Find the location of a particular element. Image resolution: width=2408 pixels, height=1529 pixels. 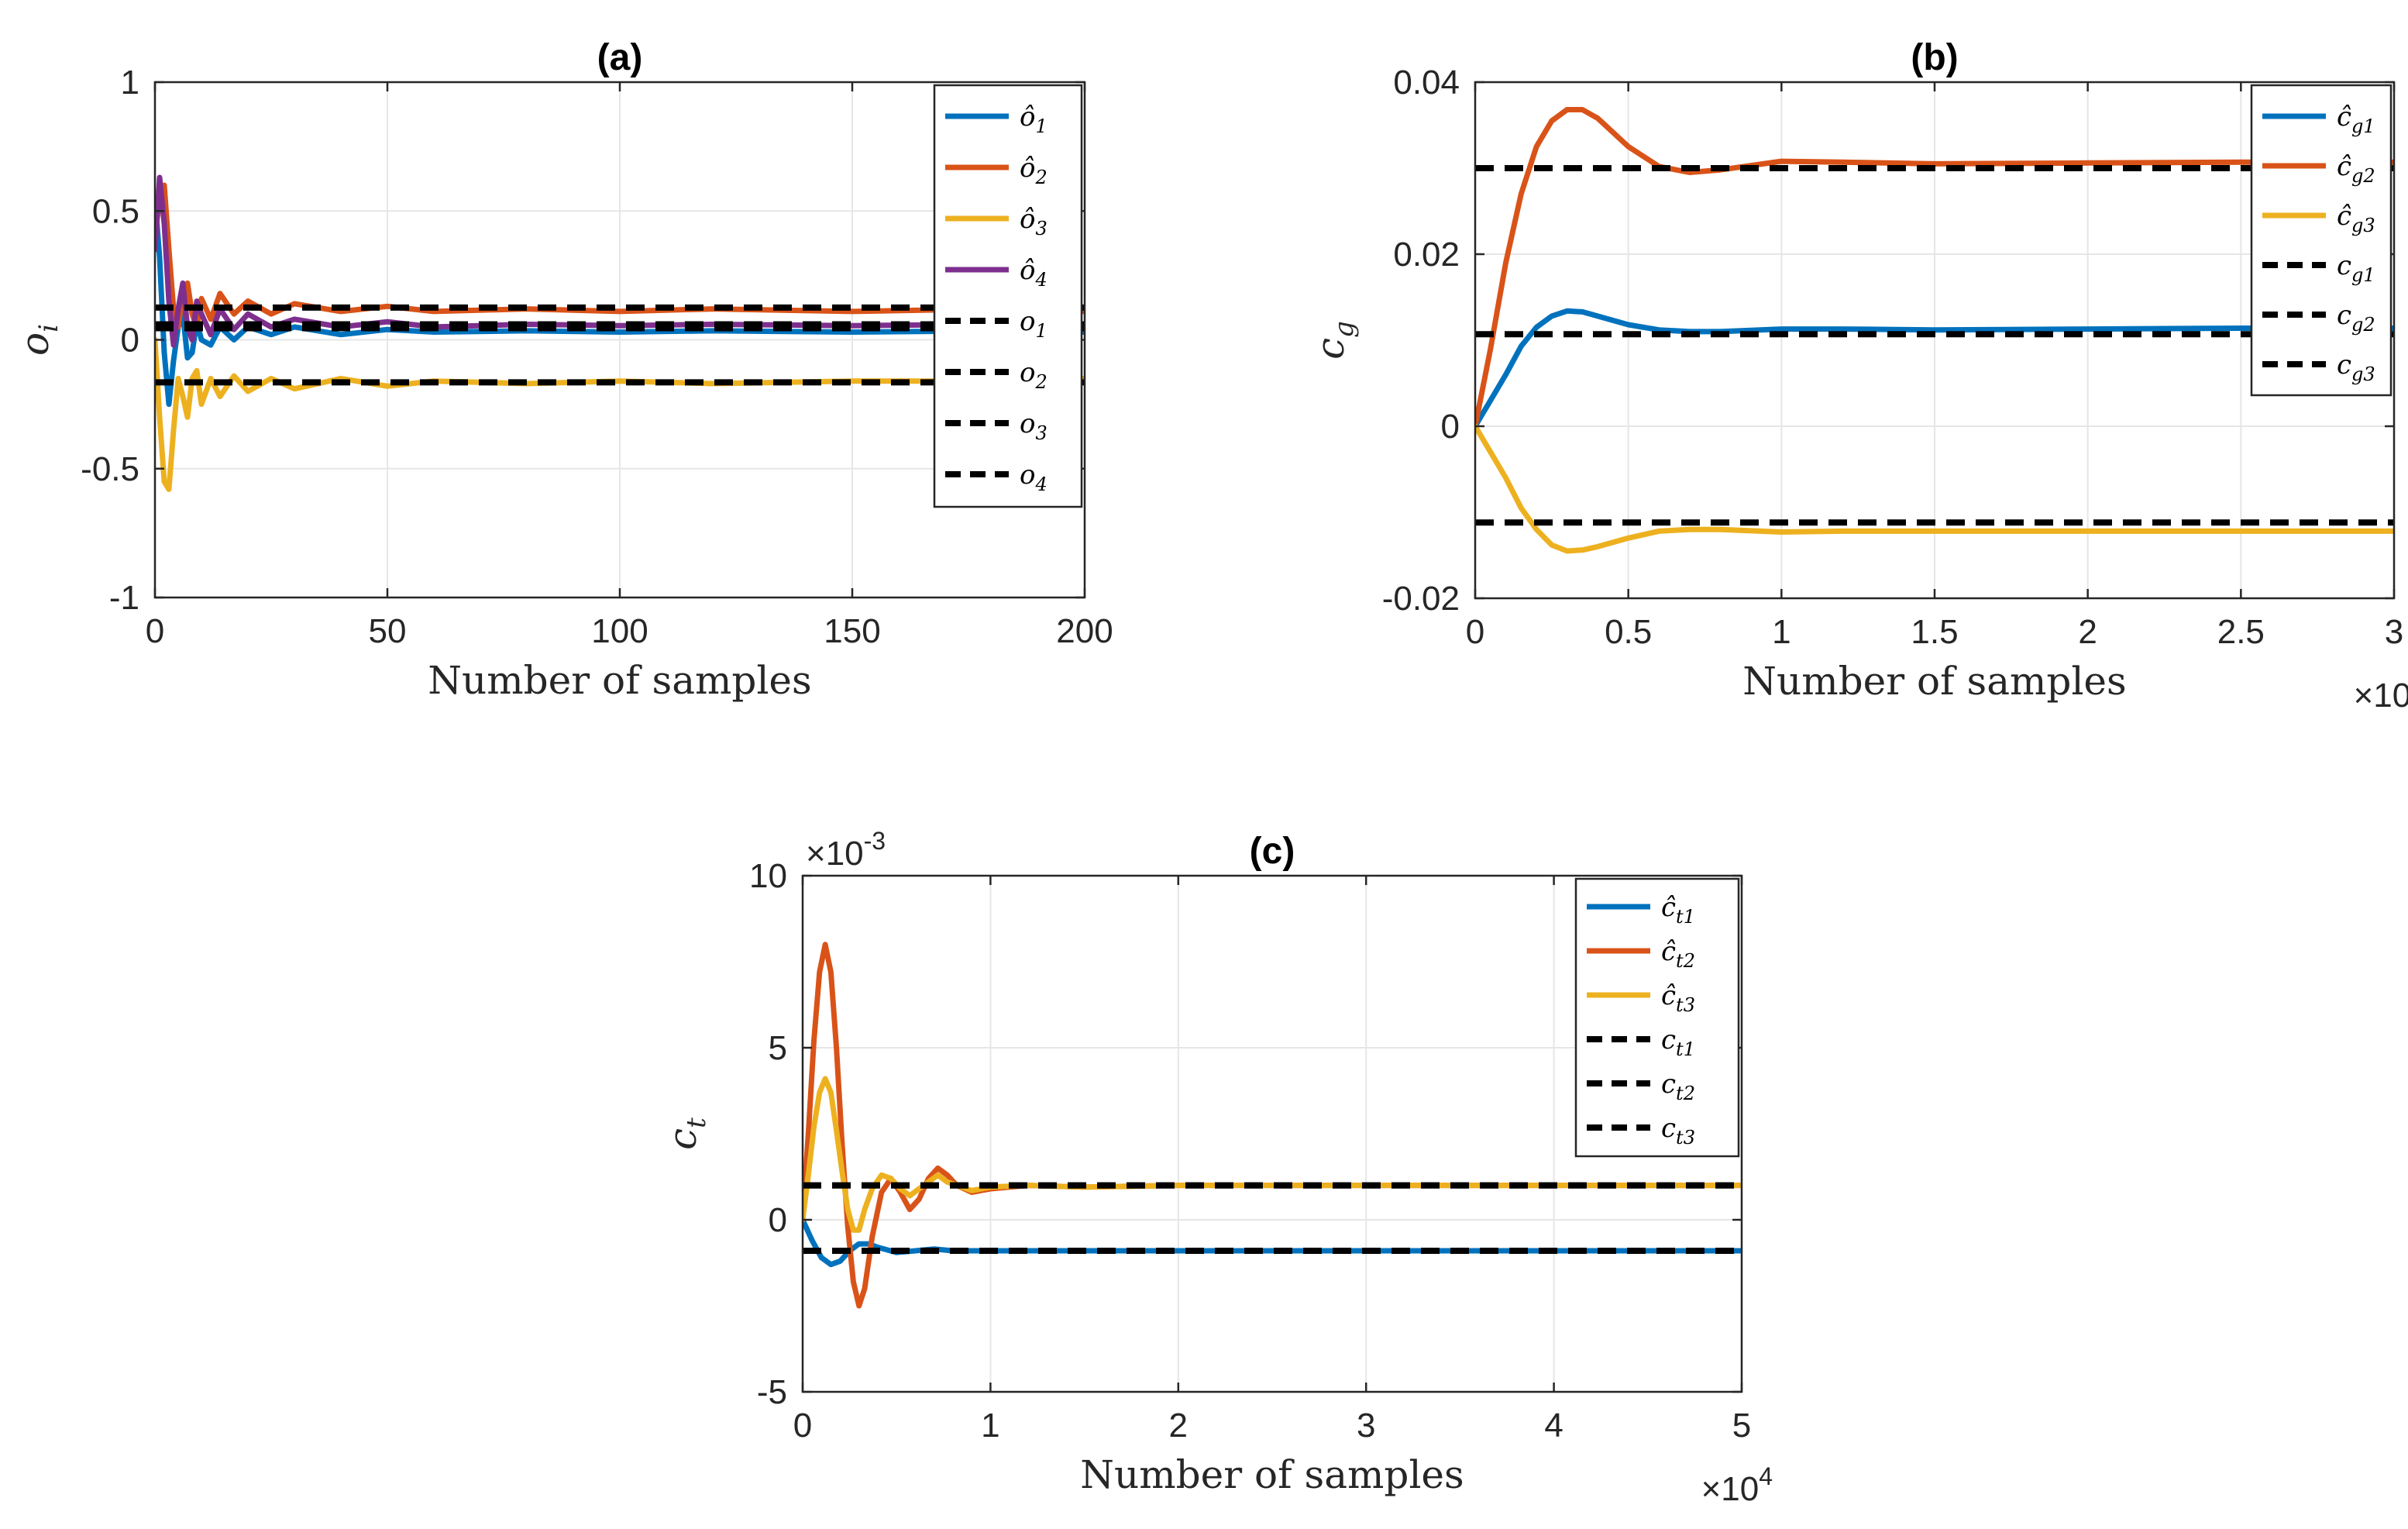

legend-entry: ĉt2 is located at coordinates (1678, 954).